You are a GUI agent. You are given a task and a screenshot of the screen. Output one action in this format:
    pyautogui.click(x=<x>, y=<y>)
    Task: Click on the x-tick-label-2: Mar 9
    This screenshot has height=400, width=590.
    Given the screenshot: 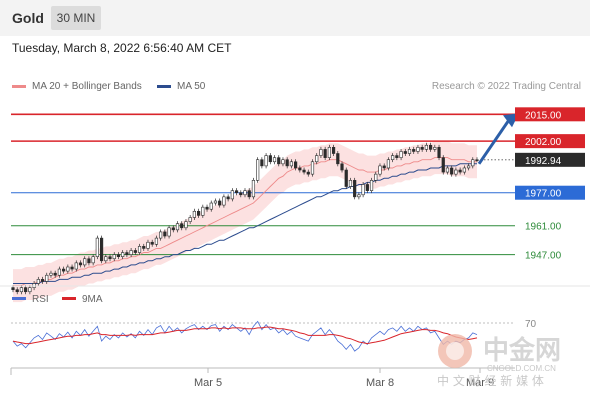 What is the action you would take?
    pyautogui.click(x=480, y=383)
    